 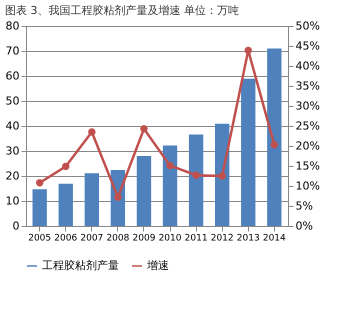 What do you see at coordinates (13, 151) in the screenshot?
I see `y-tick-label: 30` at bounding box center [13, 151].